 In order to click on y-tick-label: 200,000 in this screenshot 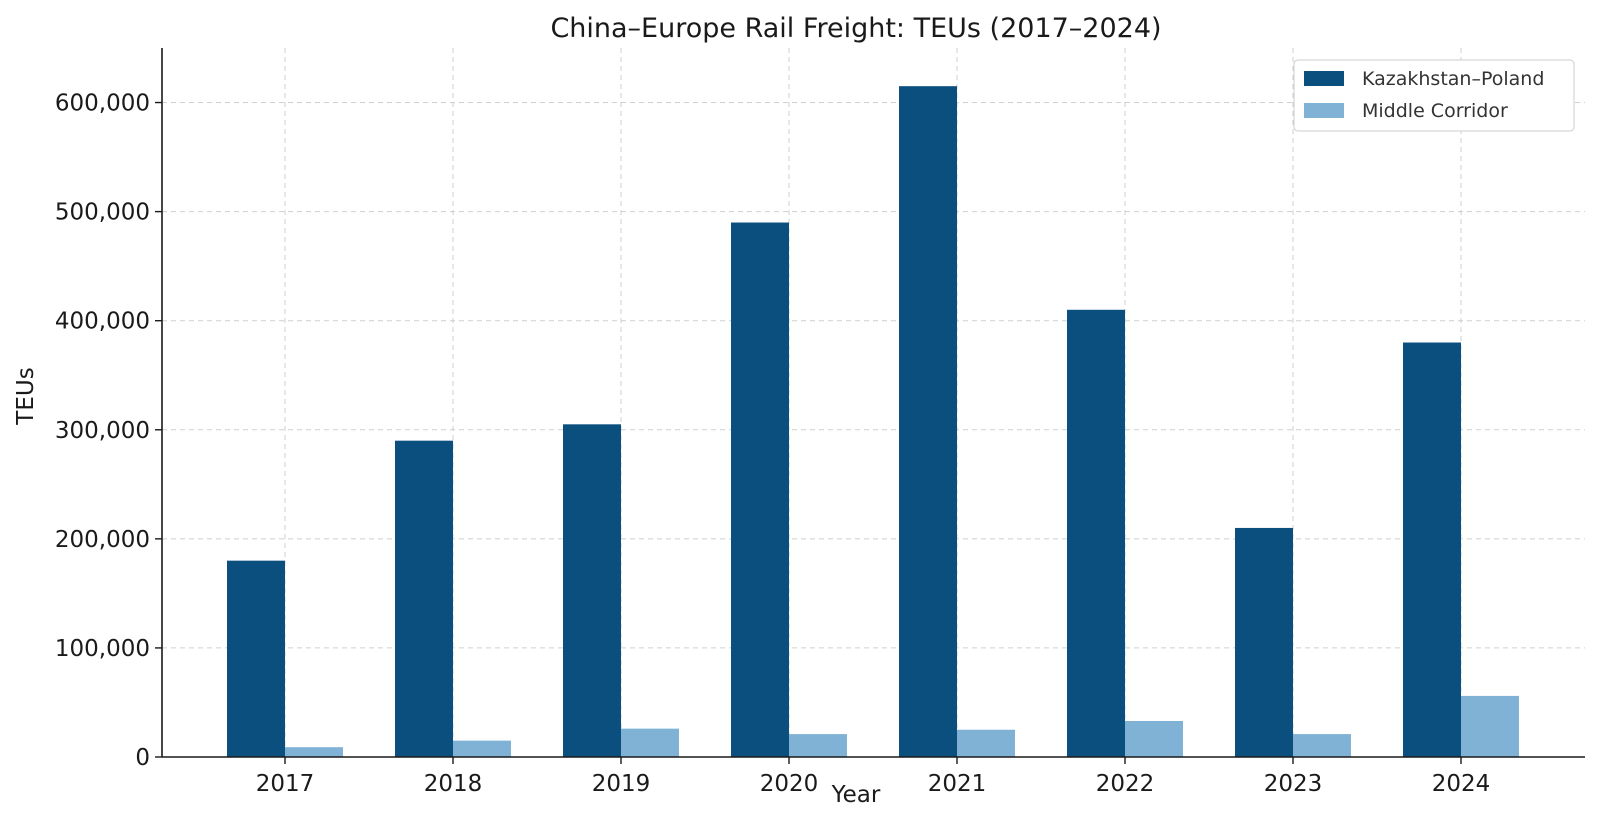, I will do `click(102, 540)`.